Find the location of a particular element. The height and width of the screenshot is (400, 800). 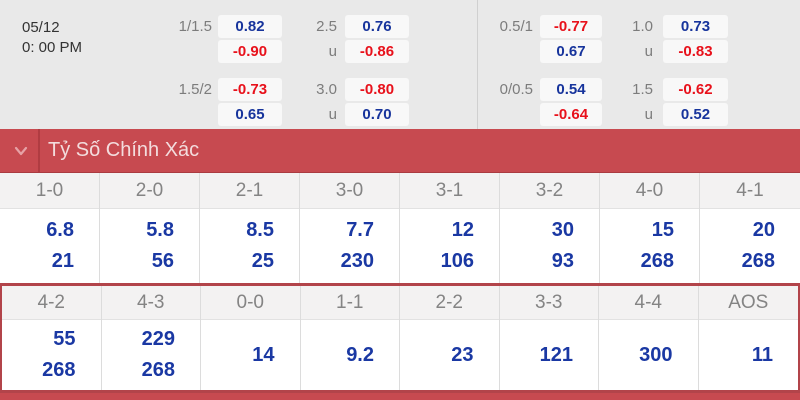

handicap-label: 1/1.5 is located at coordinates (195, 26).